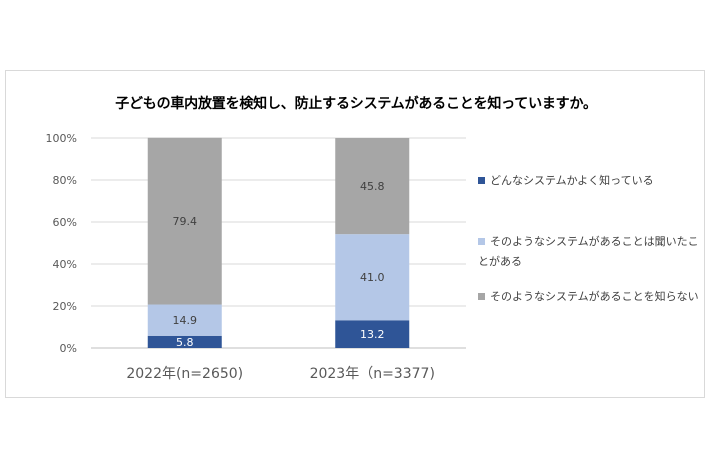 This screenshot has height=474, width=710. I want to click on legend-swatch-not-know, so click(481, 296).